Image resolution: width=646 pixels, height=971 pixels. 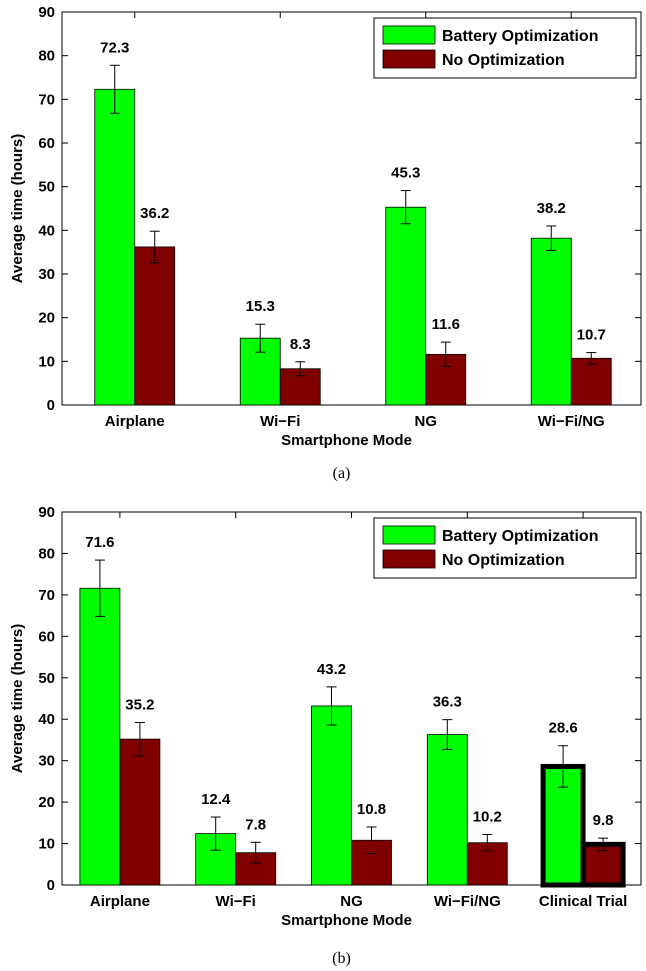 What do you see at coordinates (591, 335) in the screenshot?
I see `data-label: 10.7` at bounding box center [591, 335].